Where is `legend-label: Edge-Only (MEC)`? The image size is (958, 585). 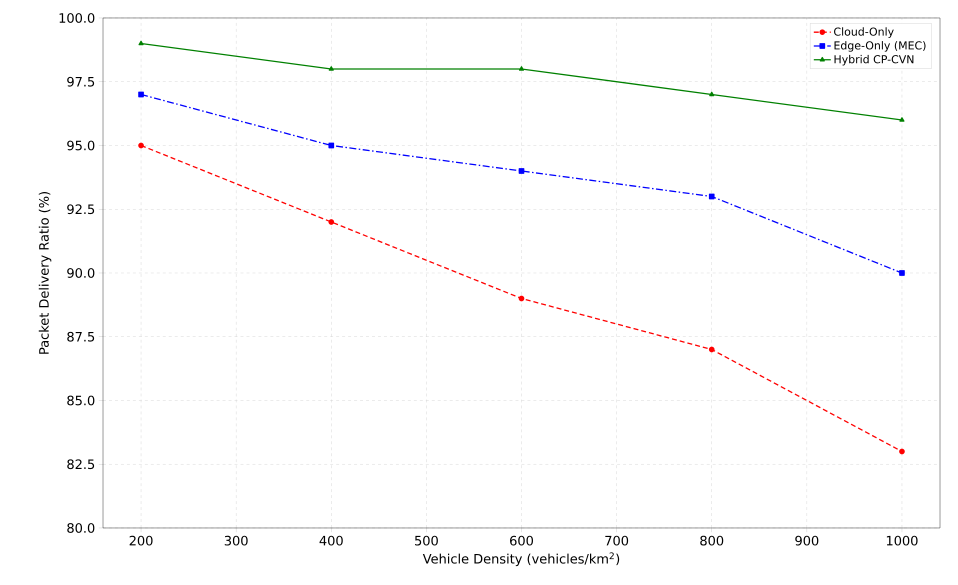
legend-label: Edge-Only (MEC) is located at coordinates (880, 46).